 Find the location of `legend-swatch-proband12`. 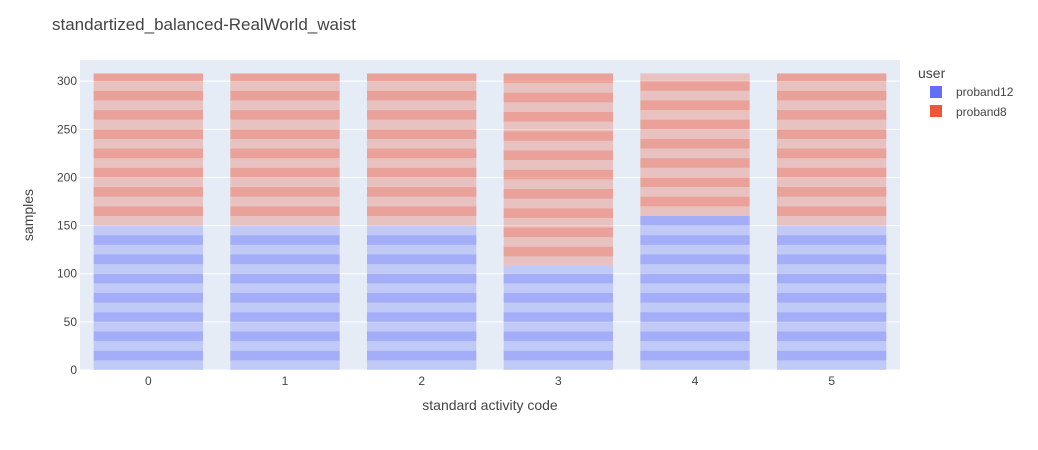

legend-swatch-proband12 is located at coordinates (936, 92).